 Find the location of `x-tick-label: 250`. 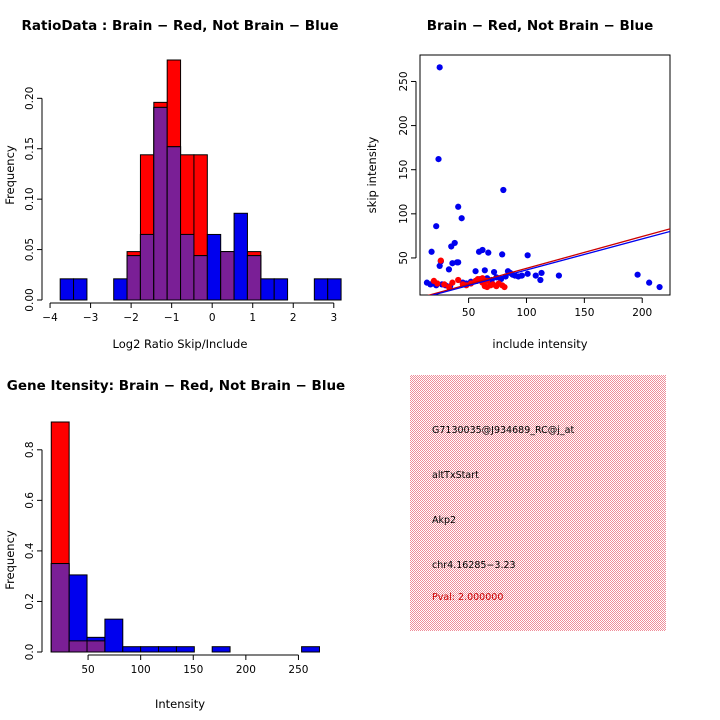

x-tick-label: 250 is located at coordinates (298, 670).